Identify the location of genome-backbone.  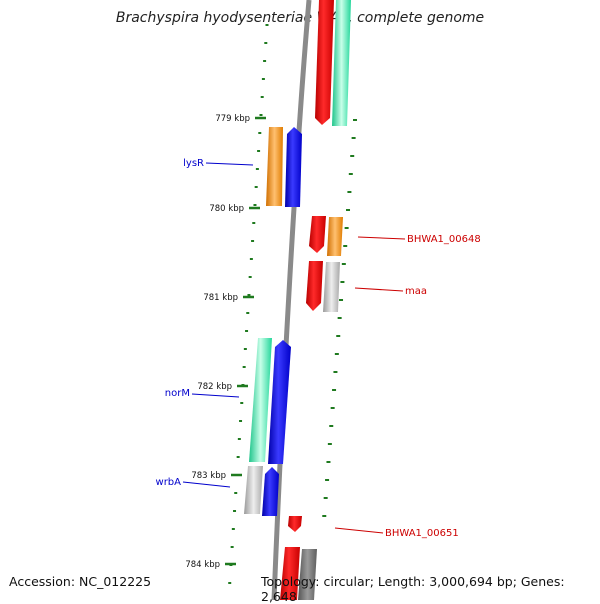
(291, 300).